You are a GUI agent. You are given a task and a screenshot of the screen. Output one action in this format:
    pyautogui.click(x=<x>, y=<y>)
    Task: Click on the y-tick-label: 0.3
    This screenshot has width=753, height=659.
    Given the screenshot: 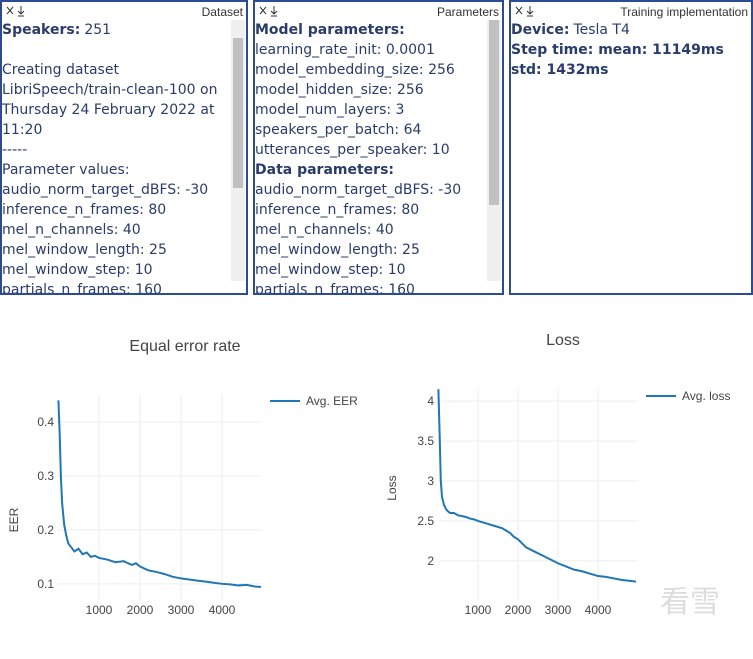 What is the action you would take?
    pyautogui.click(x=45, y=476)
    